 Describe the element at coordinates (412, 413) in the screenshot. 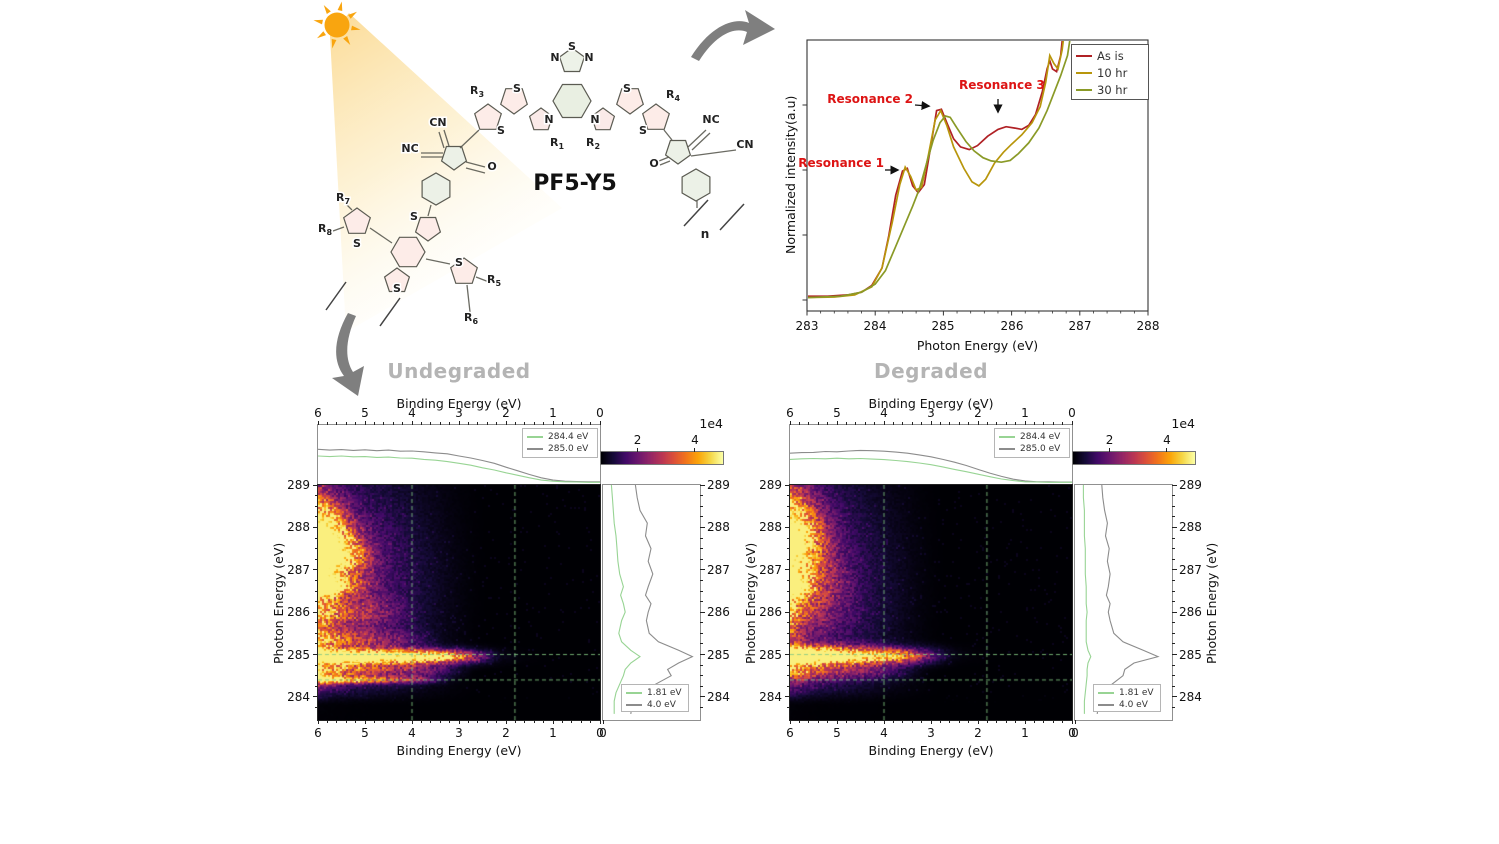

I see `tick-label: 4` at that location.